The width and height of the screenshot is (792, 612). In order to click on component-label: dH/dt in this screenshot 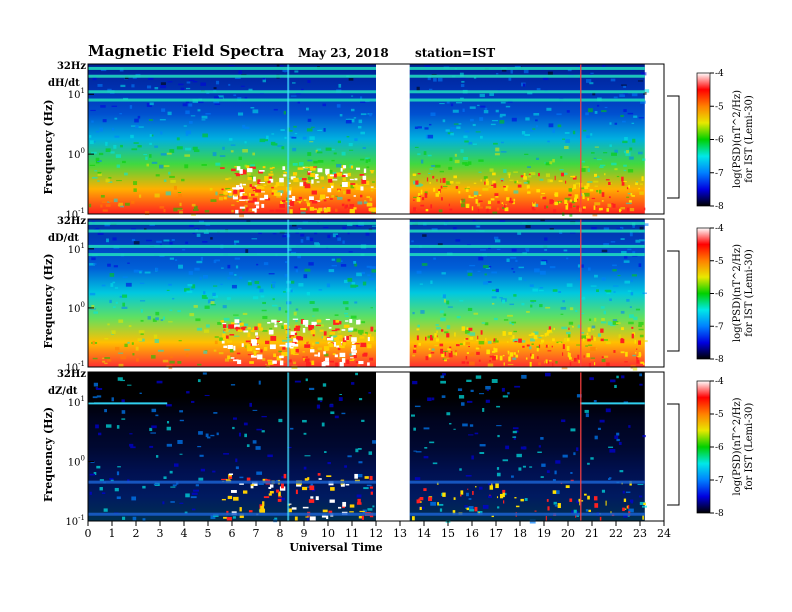, I will do `click(64, 83)`.